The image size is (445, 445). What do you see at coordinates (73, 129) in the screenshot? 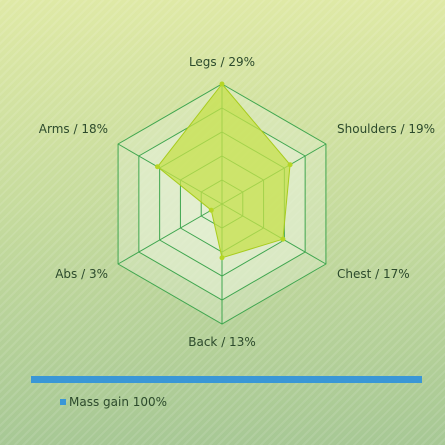
I see `axis-label-5: Arms / 18%` at bounding box center [73, 129].